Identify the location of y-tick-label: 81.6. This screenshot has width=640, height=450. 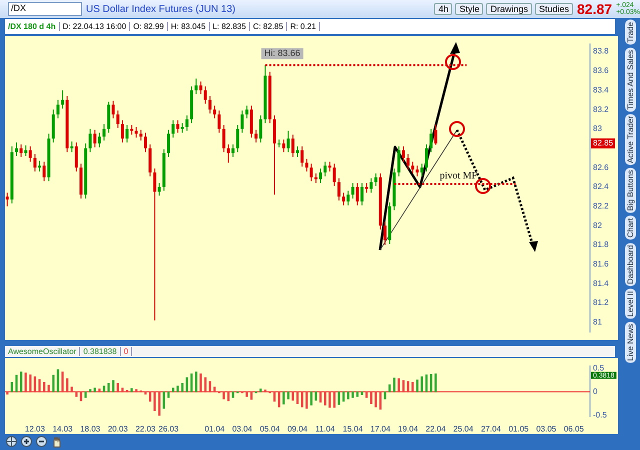
(601, 264).